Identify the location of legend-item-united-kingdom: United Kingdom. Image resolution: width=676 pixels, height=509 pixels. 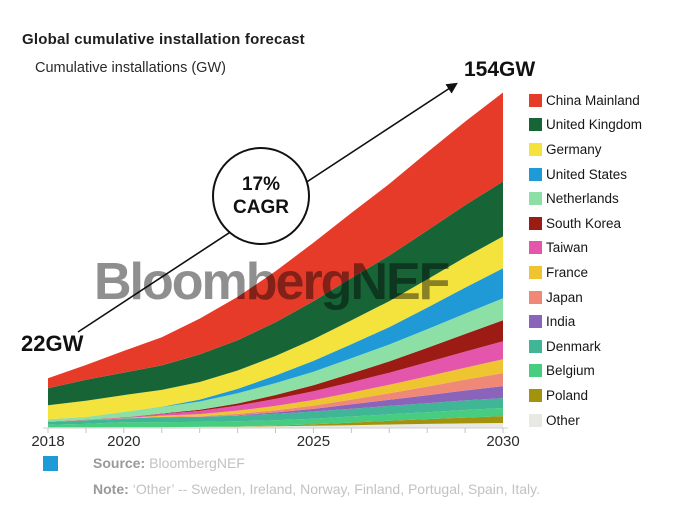
(585, 125).